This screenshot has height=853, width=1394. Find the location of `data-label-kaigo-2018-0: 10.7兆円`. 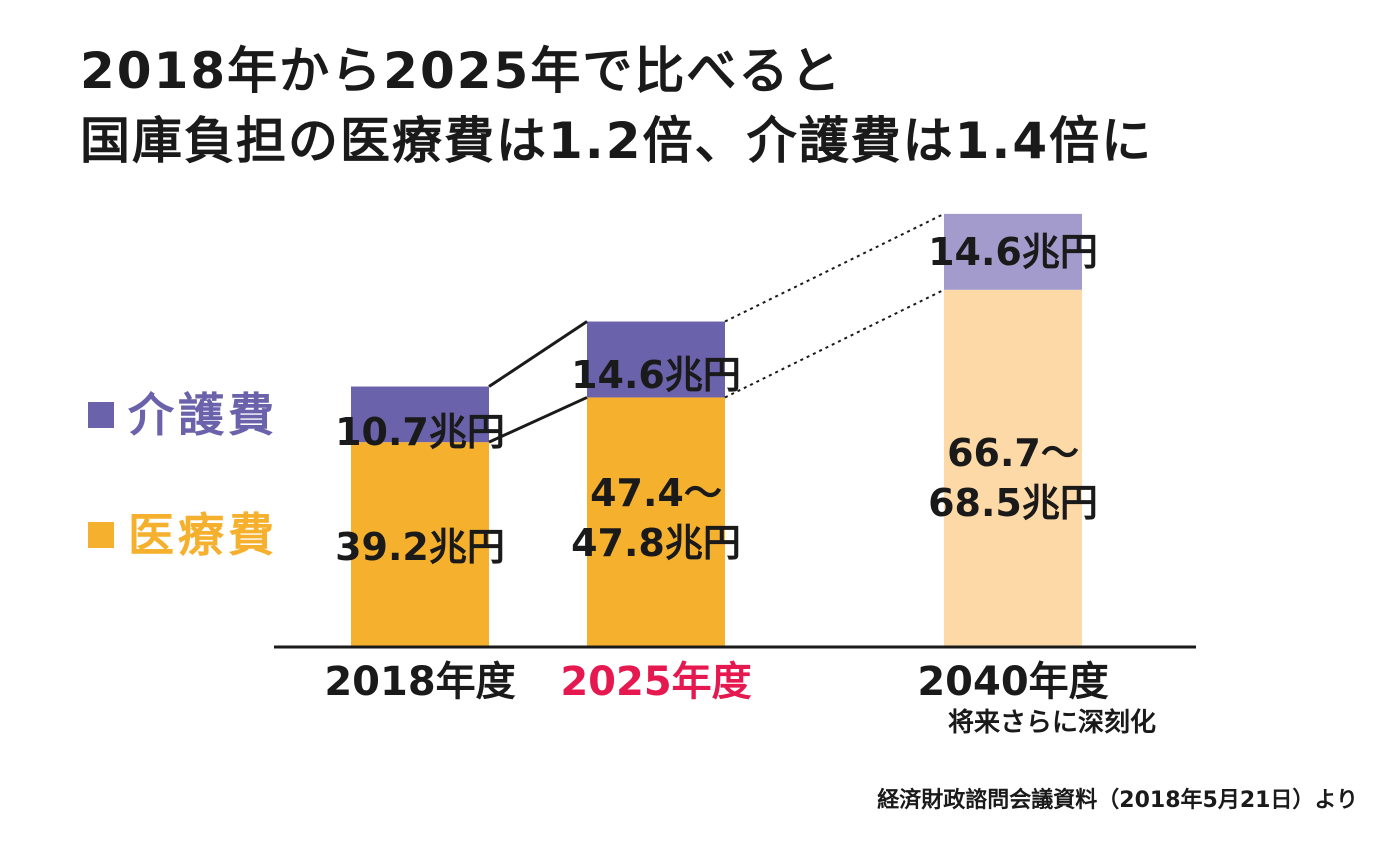

data-label-kaigo-2018-0: 10.7兆円 is located at coordinates (420, 432).